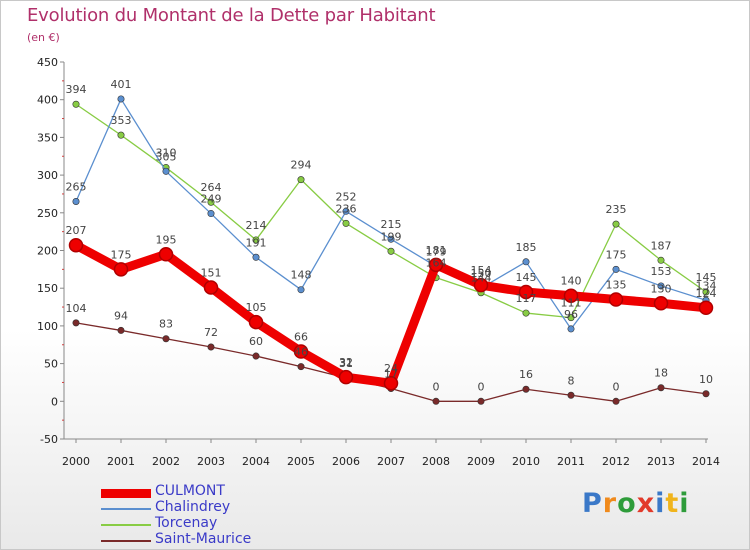 The image size is (750, 550). I want to click on x-tick-label: 2003, so click(211, 461).